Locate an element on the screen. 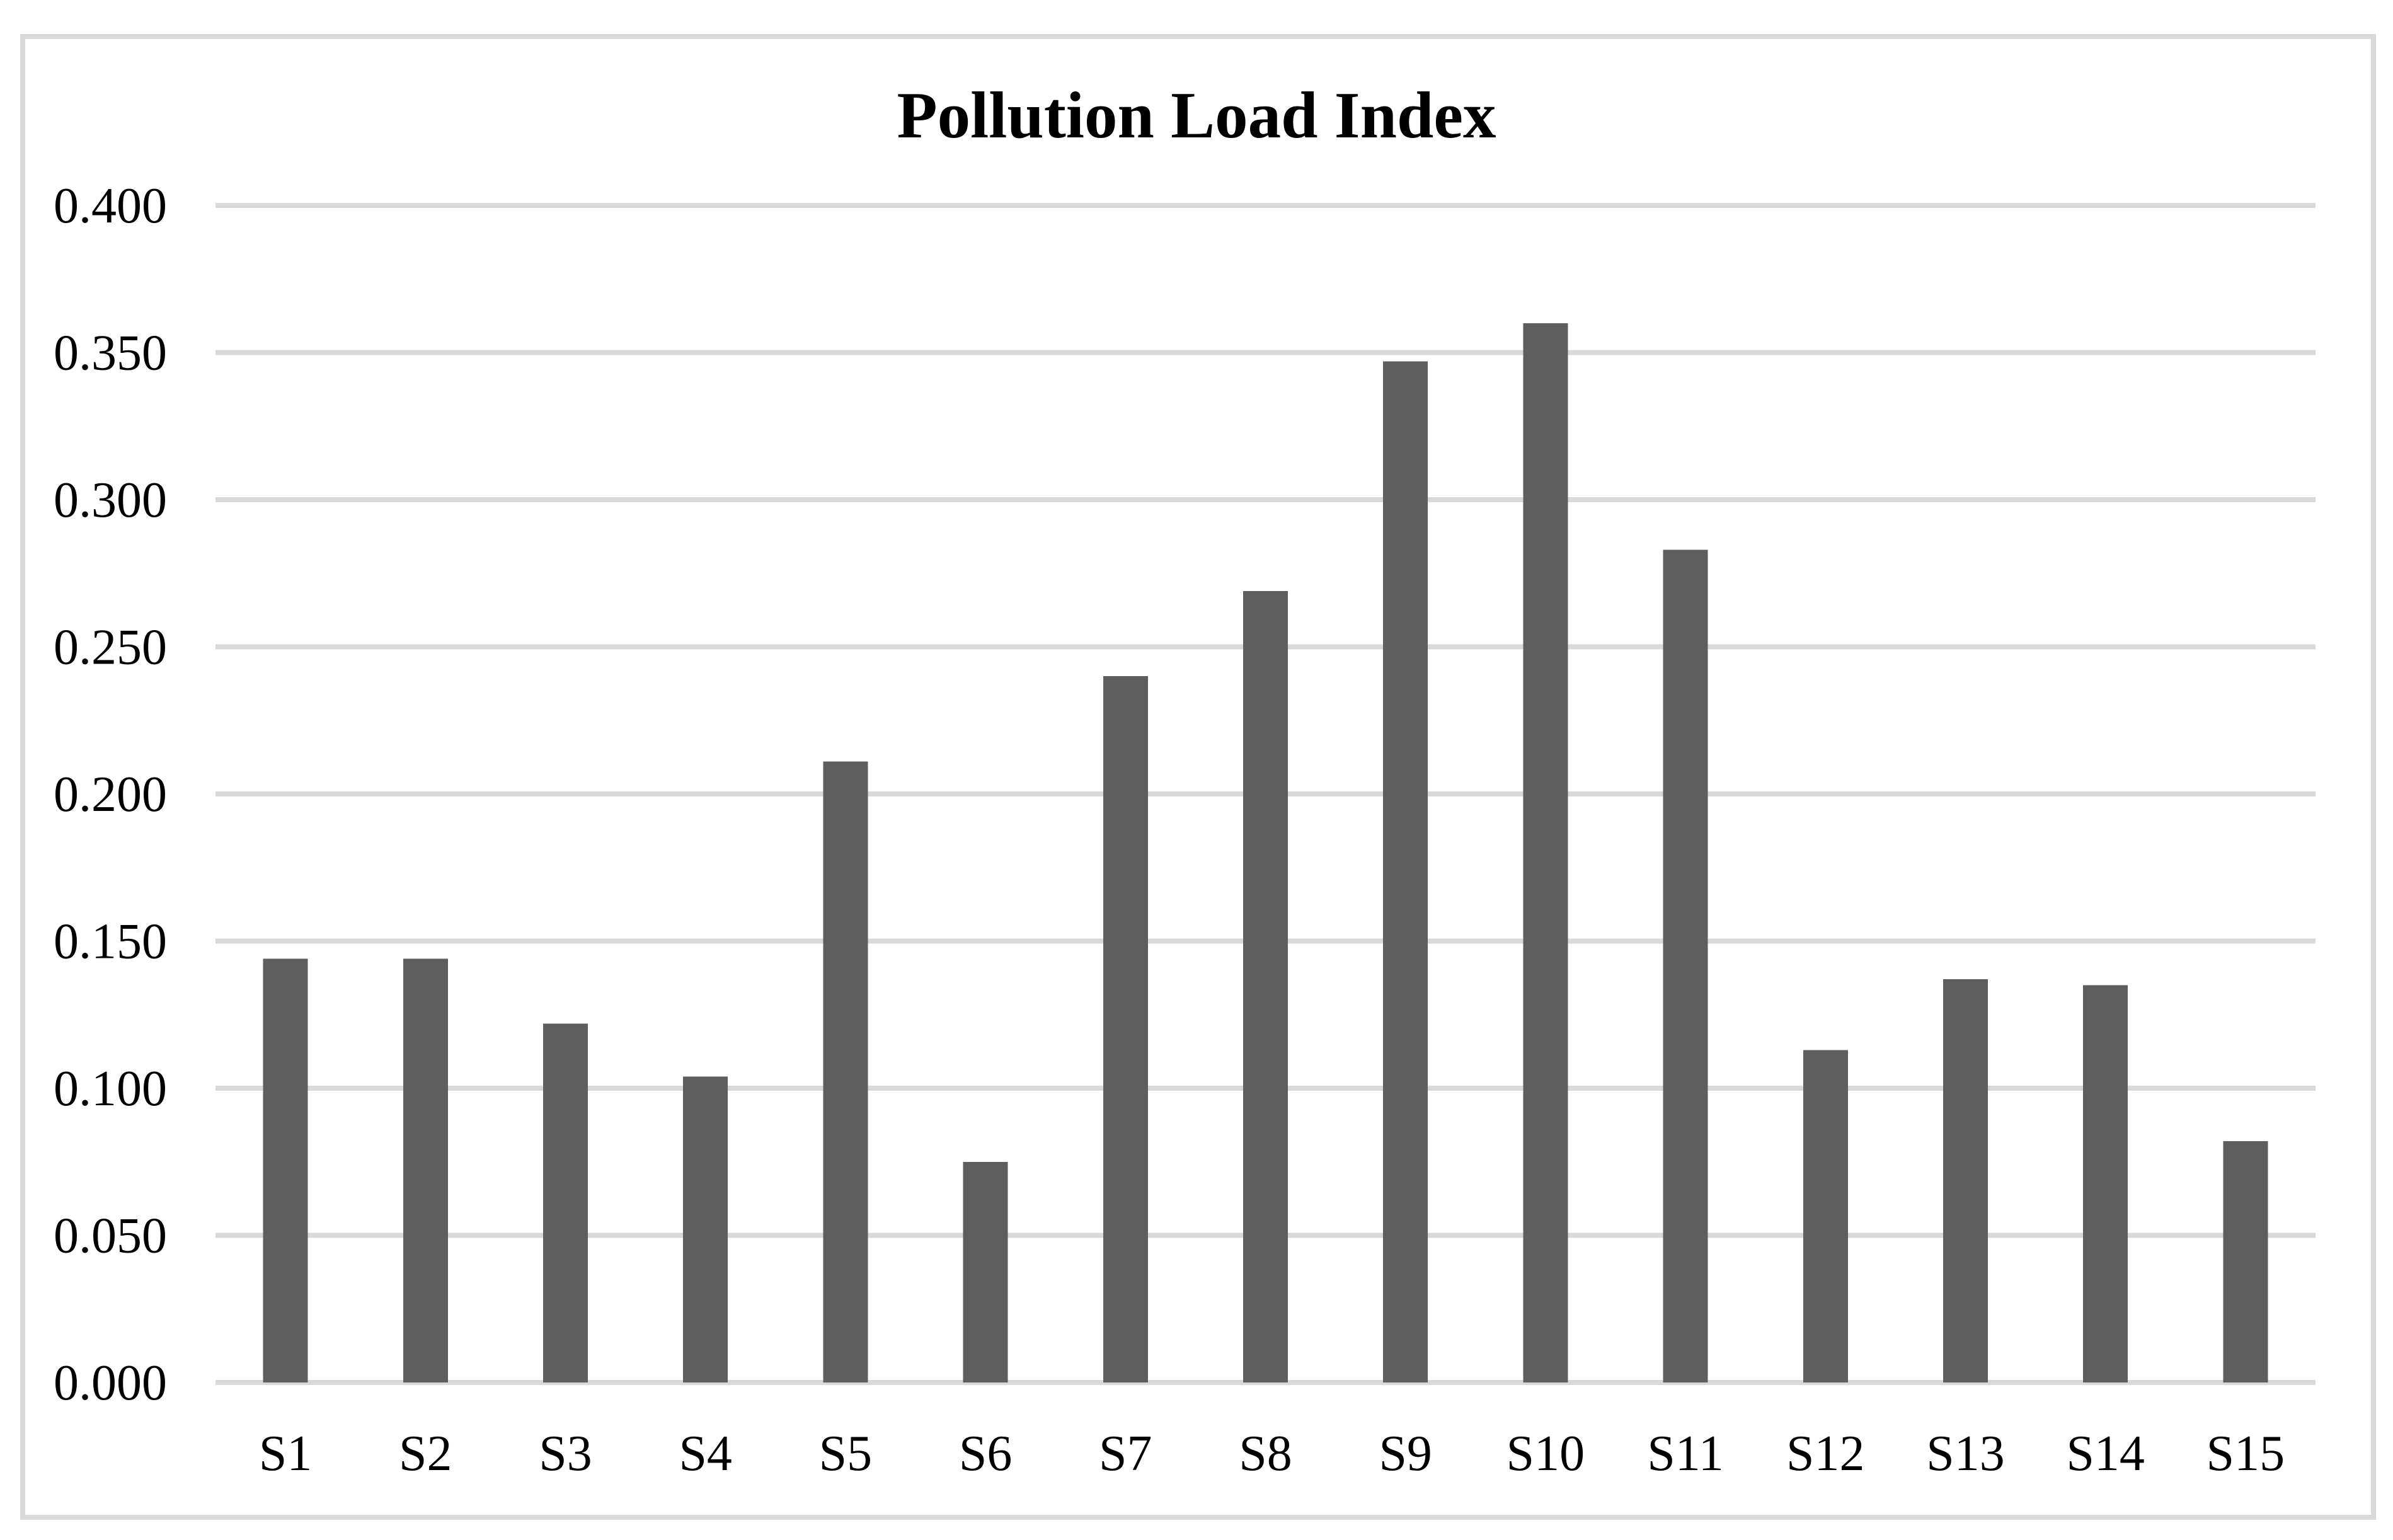 The height and width of the screenshot is (1540, 2393). x-tick-label: S10 is located at coordinates (1546, 1453).